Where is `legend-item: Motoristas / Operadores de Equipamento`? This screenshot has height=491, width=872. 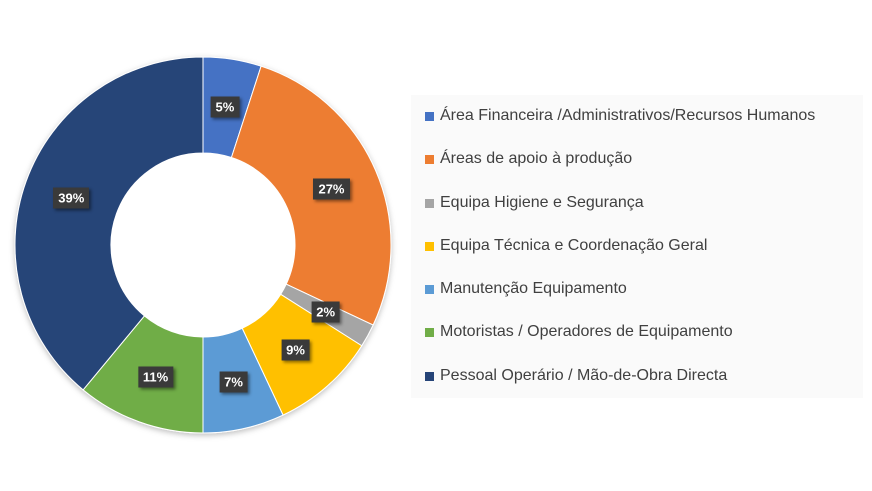
legend-item: Motoristas / Operadores de Equipamento is located at coordinates (579, 332).